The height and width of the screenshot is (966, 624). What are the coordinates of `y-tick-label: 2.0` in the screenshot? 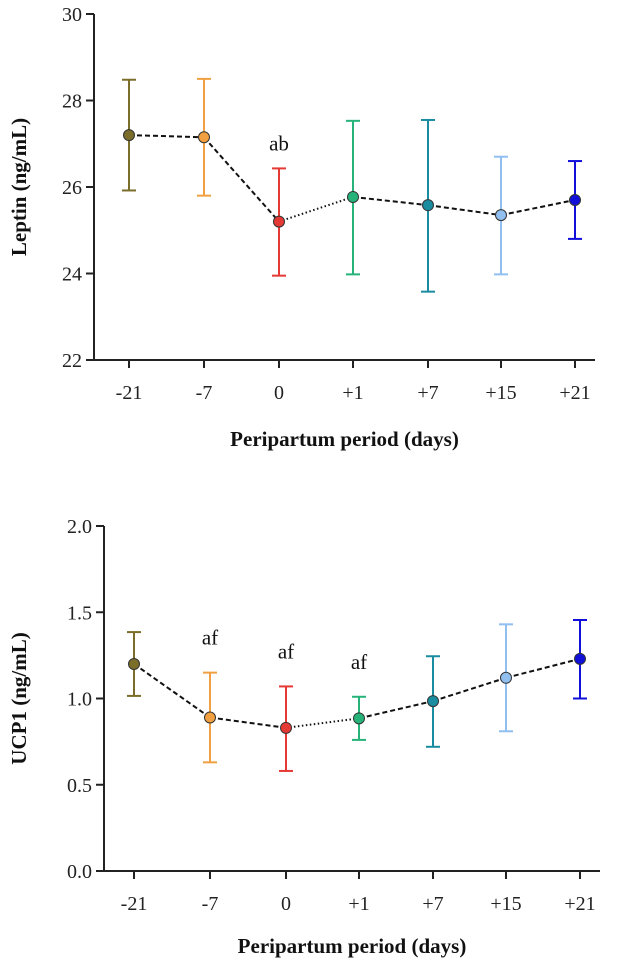 It's located at (79, 527).